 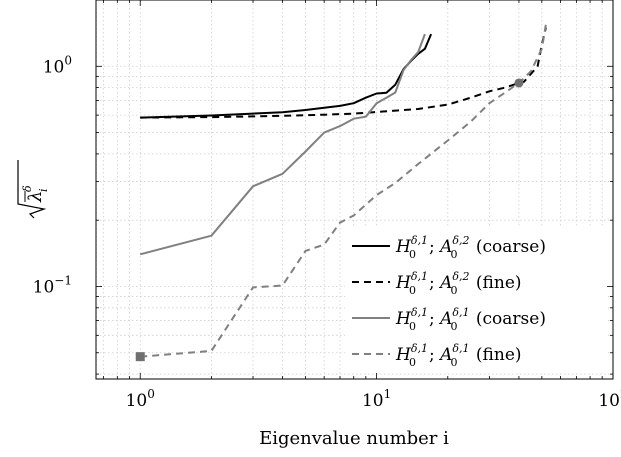 I want to click on svg-text: δ, so click(x=27, y=188).